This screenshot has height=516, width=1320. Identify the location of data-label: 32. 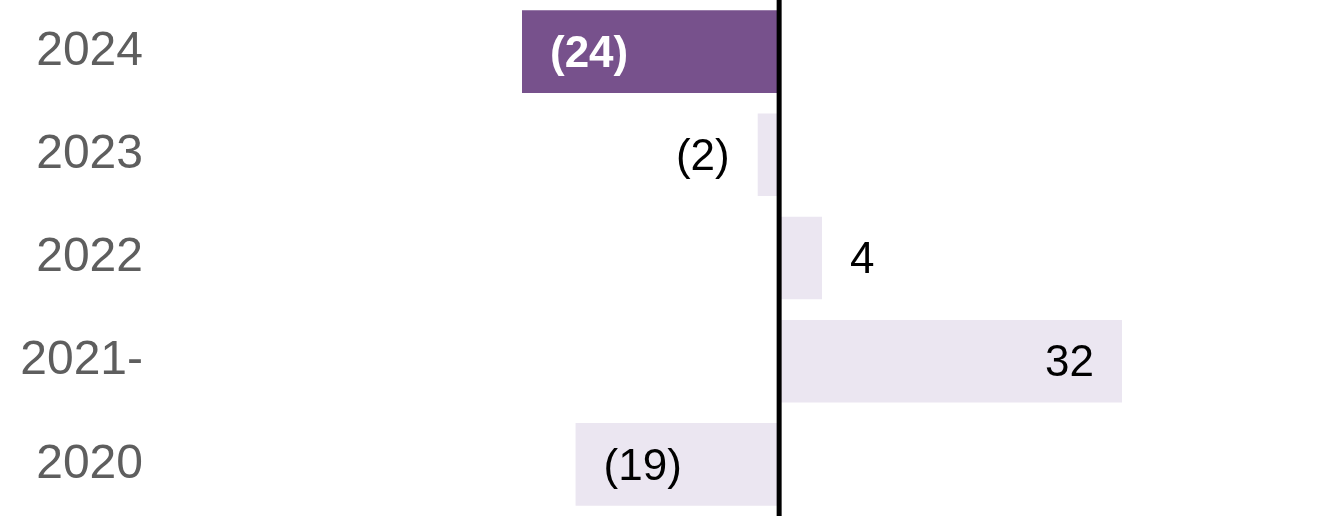
(1069, 361).